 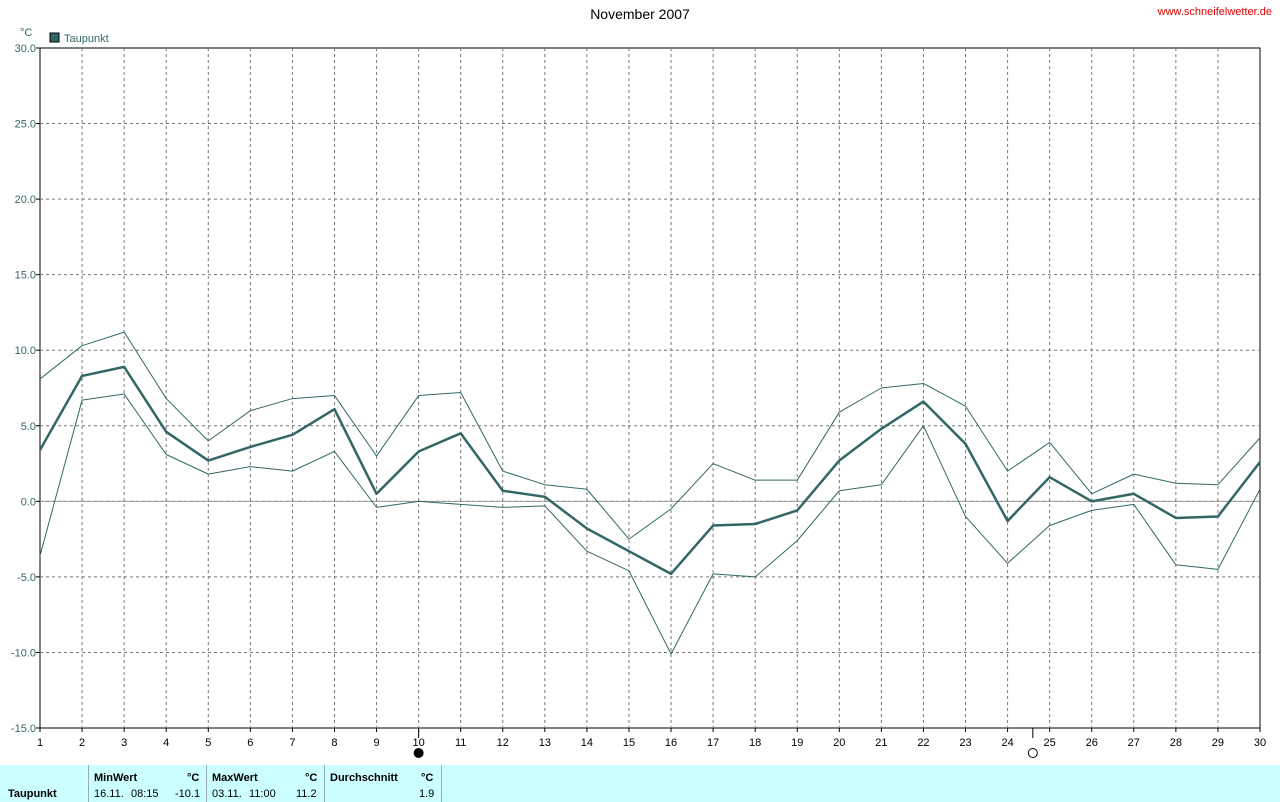 I want to click on x-tick-label: 12, so click(x=503, y=743).